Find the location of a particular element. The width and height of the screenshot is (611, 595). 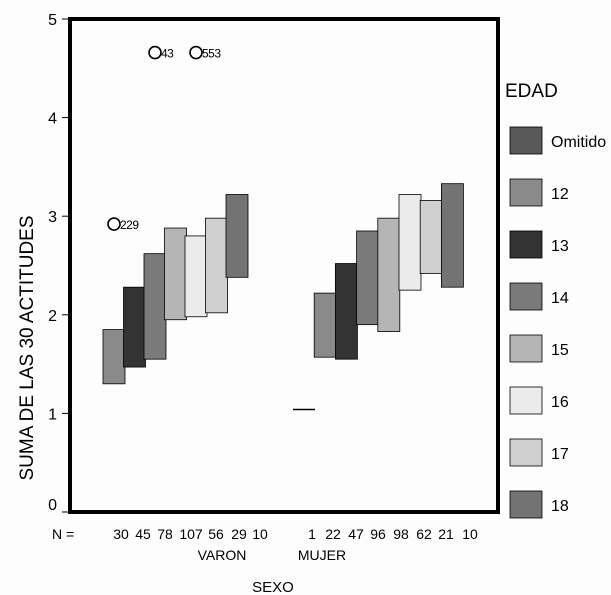

legend: Omitido 12 13 14 15 16 17 18 is located at coordinates (557, 322).